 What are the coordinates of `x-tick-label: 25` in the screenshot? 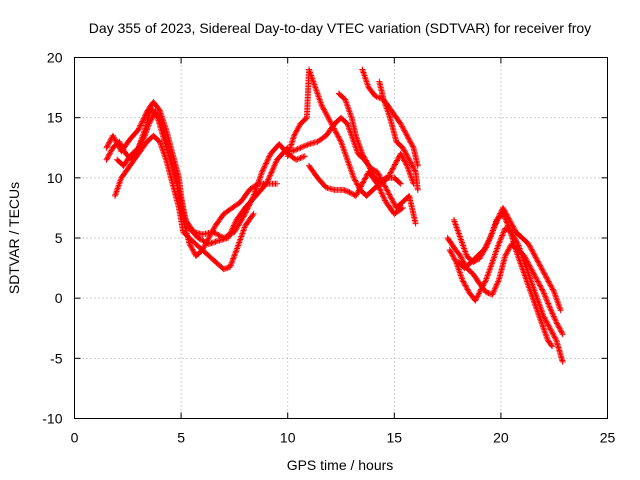 It's located at (608, 438).